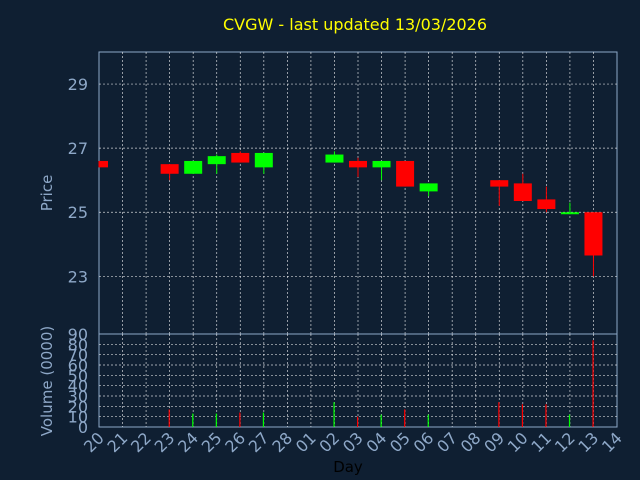 This screenshot has height=480, width=640. I want to click on volume-tick-label: 20, so click(78, 406).